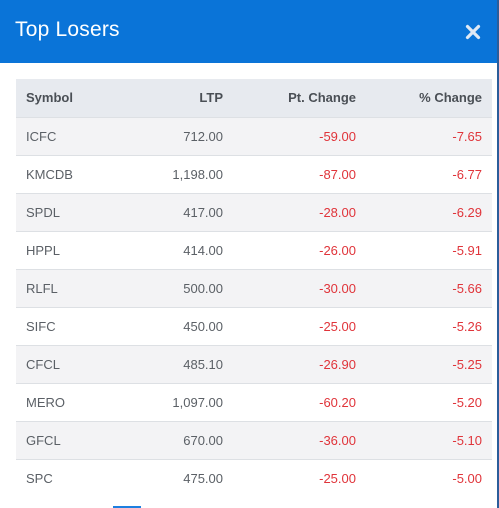  Describe the element at coordinates (467, 212) in the screenshot. I see `cell-pct-change: -6.29` at that location.